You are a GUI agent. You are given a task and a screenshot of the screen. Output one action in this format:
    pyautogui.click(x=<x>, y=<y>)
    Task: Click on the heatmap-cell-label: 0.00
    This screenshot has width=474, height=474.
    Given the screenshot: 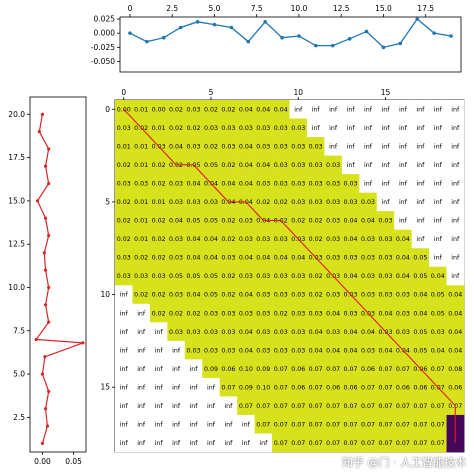 What is the action you would take?
    pyautogui.click(x=159, y=109)
    